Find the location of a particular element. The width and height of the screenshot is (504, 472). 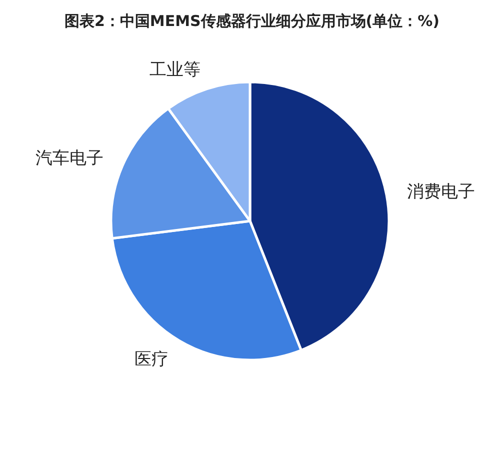

chart-title: 图表2：中国MEMS传感器行业细分应用市场(单位：%) is located at coordinates (252, 21).